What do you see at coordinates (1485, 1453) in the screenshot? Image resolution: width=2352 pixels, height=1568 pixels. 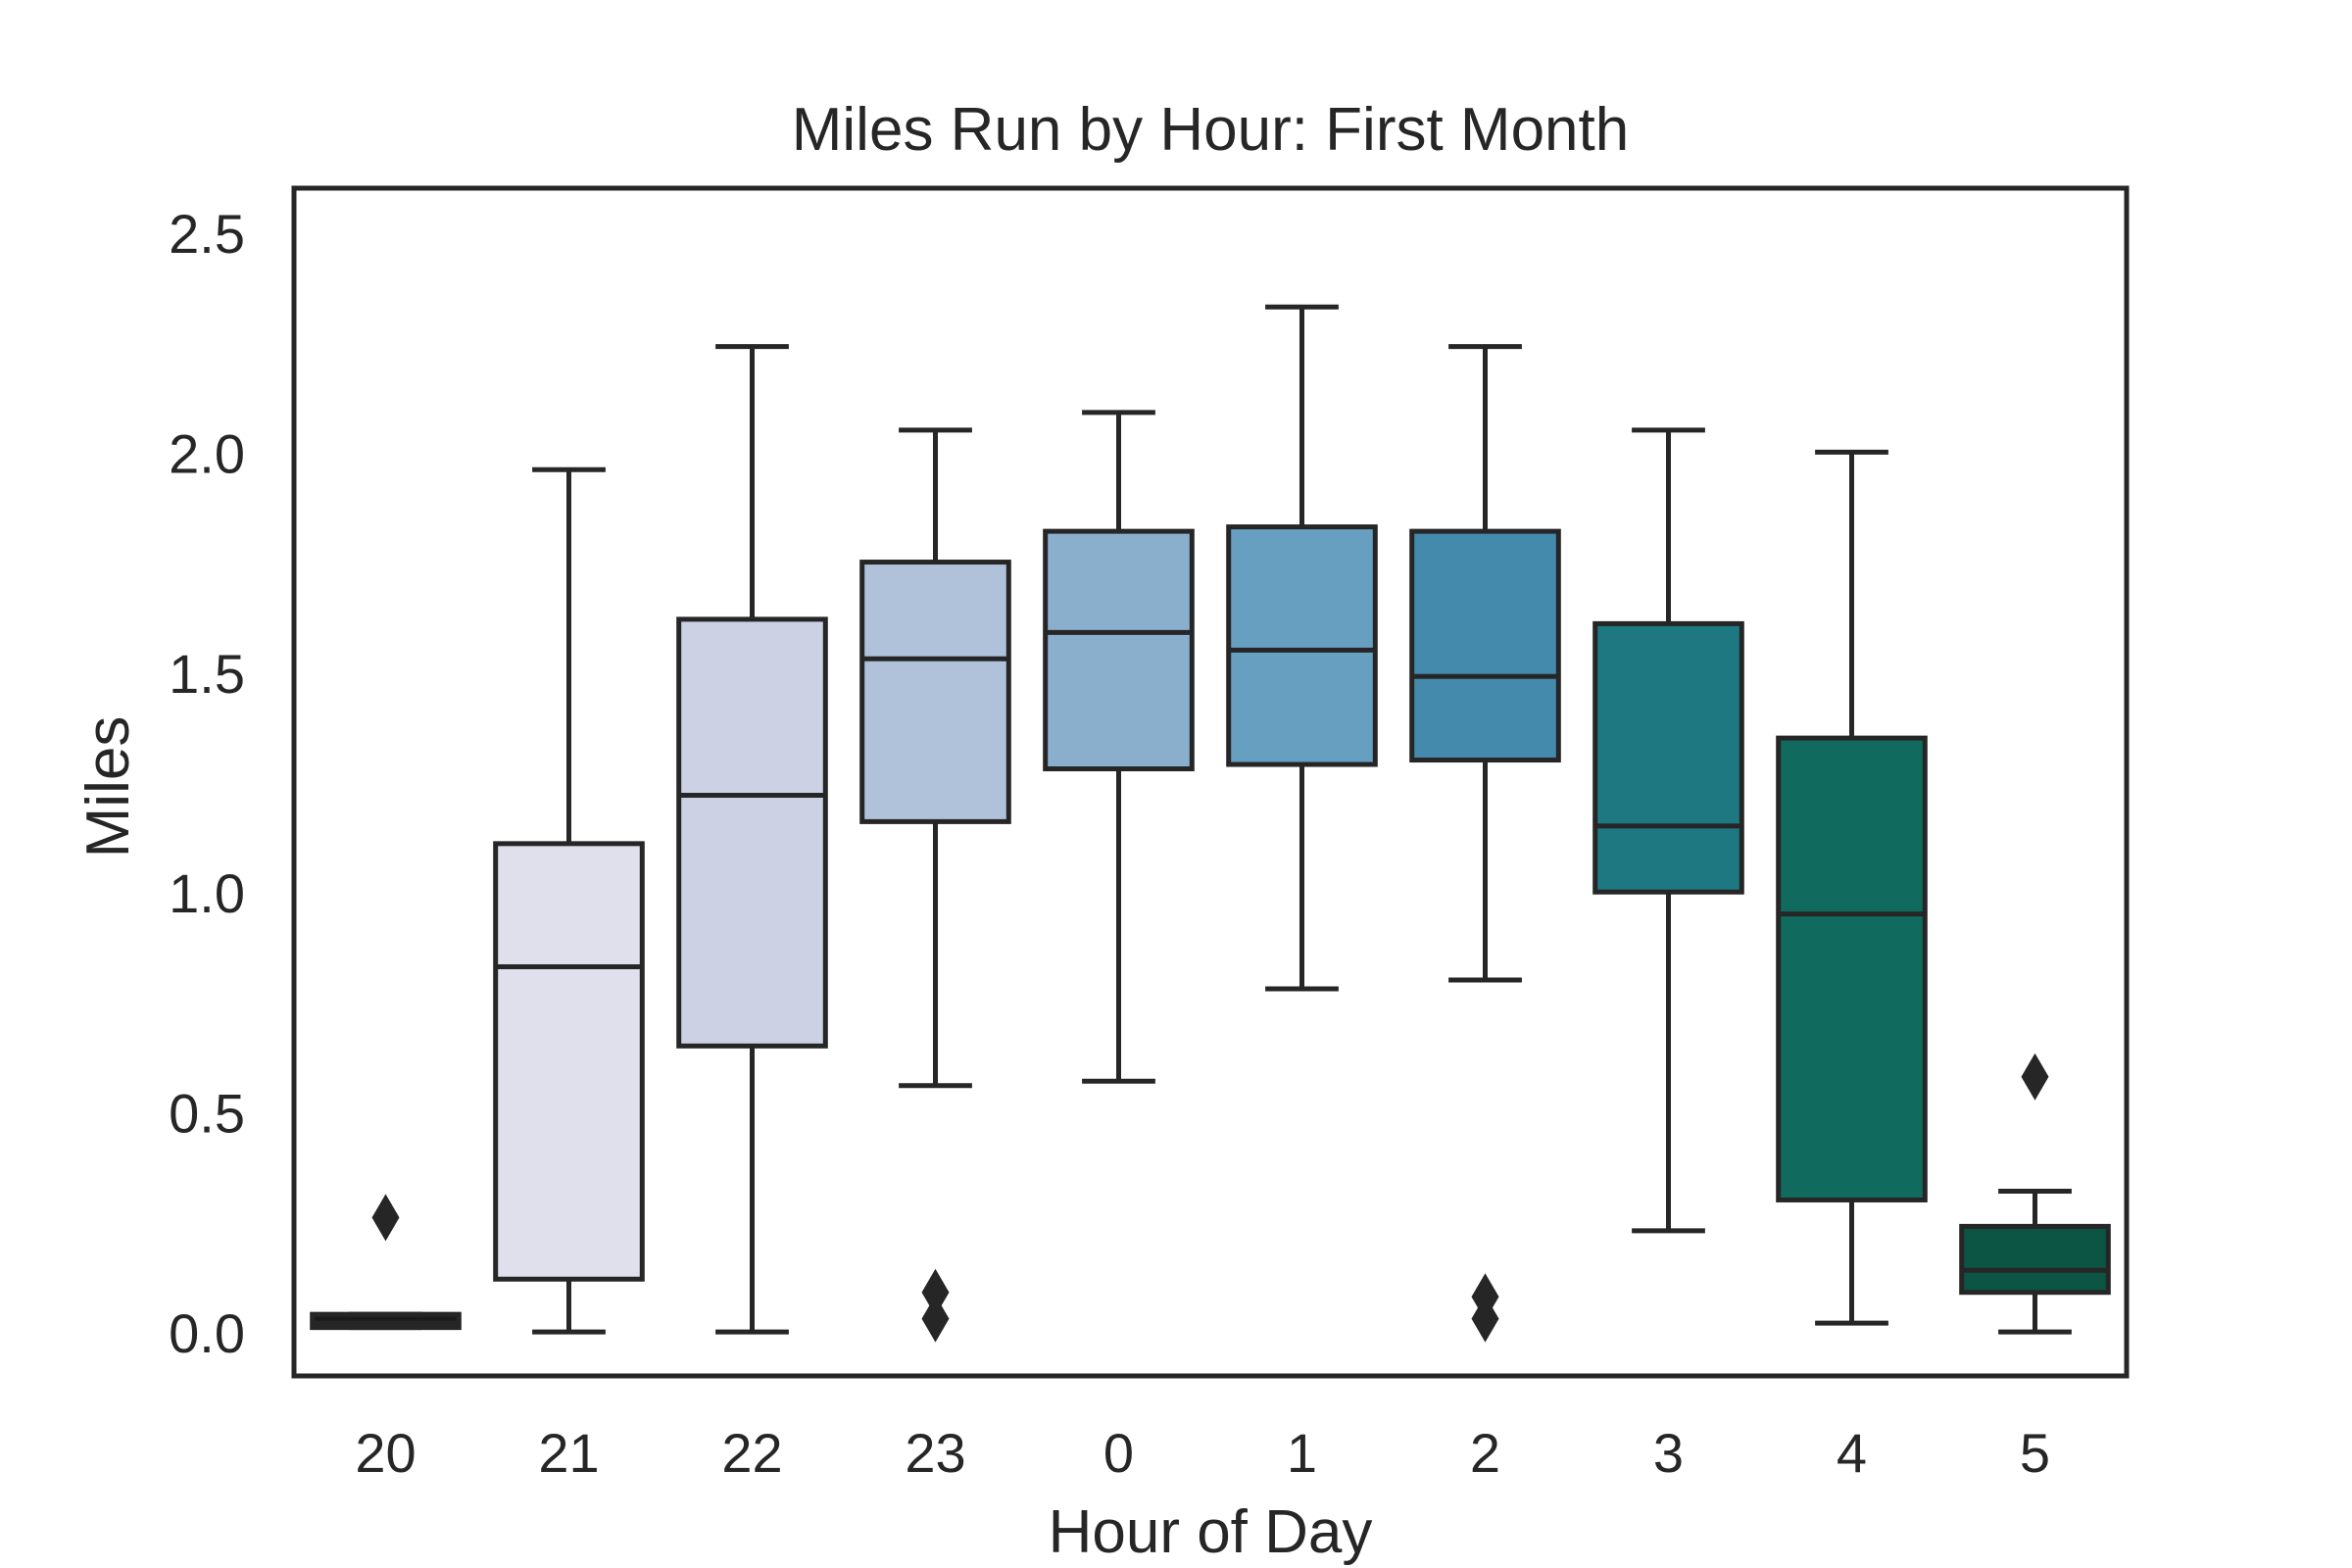 I see `x-tick-label: 2` at bounding box center [1485, 1453].